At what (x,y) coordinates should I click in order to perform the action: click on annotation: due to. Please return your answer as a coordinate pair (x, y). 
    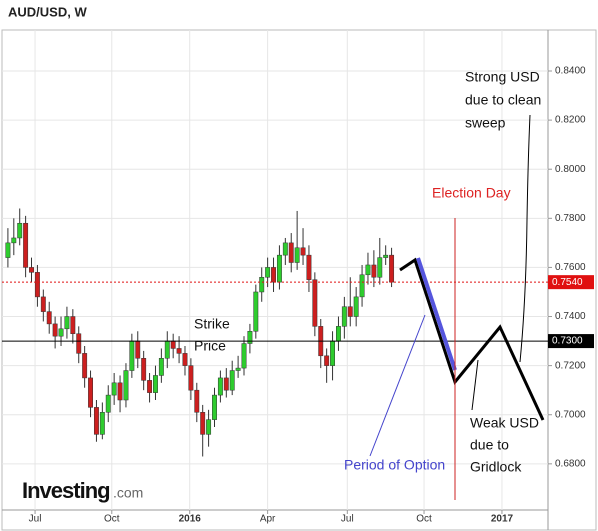
    Looking at the image, I should click on (489, 445).